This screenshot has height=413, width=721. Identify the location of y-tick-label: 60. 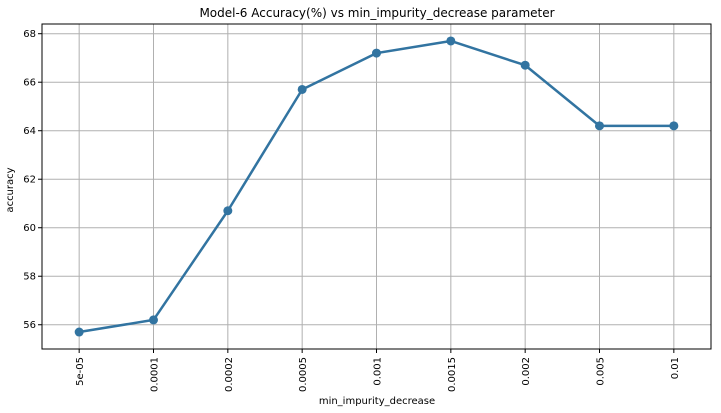
(29, 228).